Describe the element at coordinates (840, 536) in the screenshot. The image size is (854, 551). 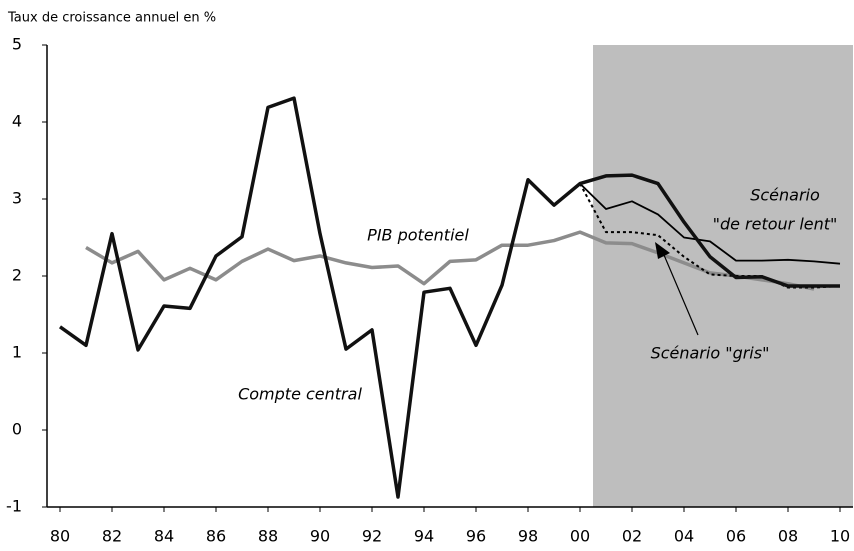
I see `x-tick-label: 10` at that location.